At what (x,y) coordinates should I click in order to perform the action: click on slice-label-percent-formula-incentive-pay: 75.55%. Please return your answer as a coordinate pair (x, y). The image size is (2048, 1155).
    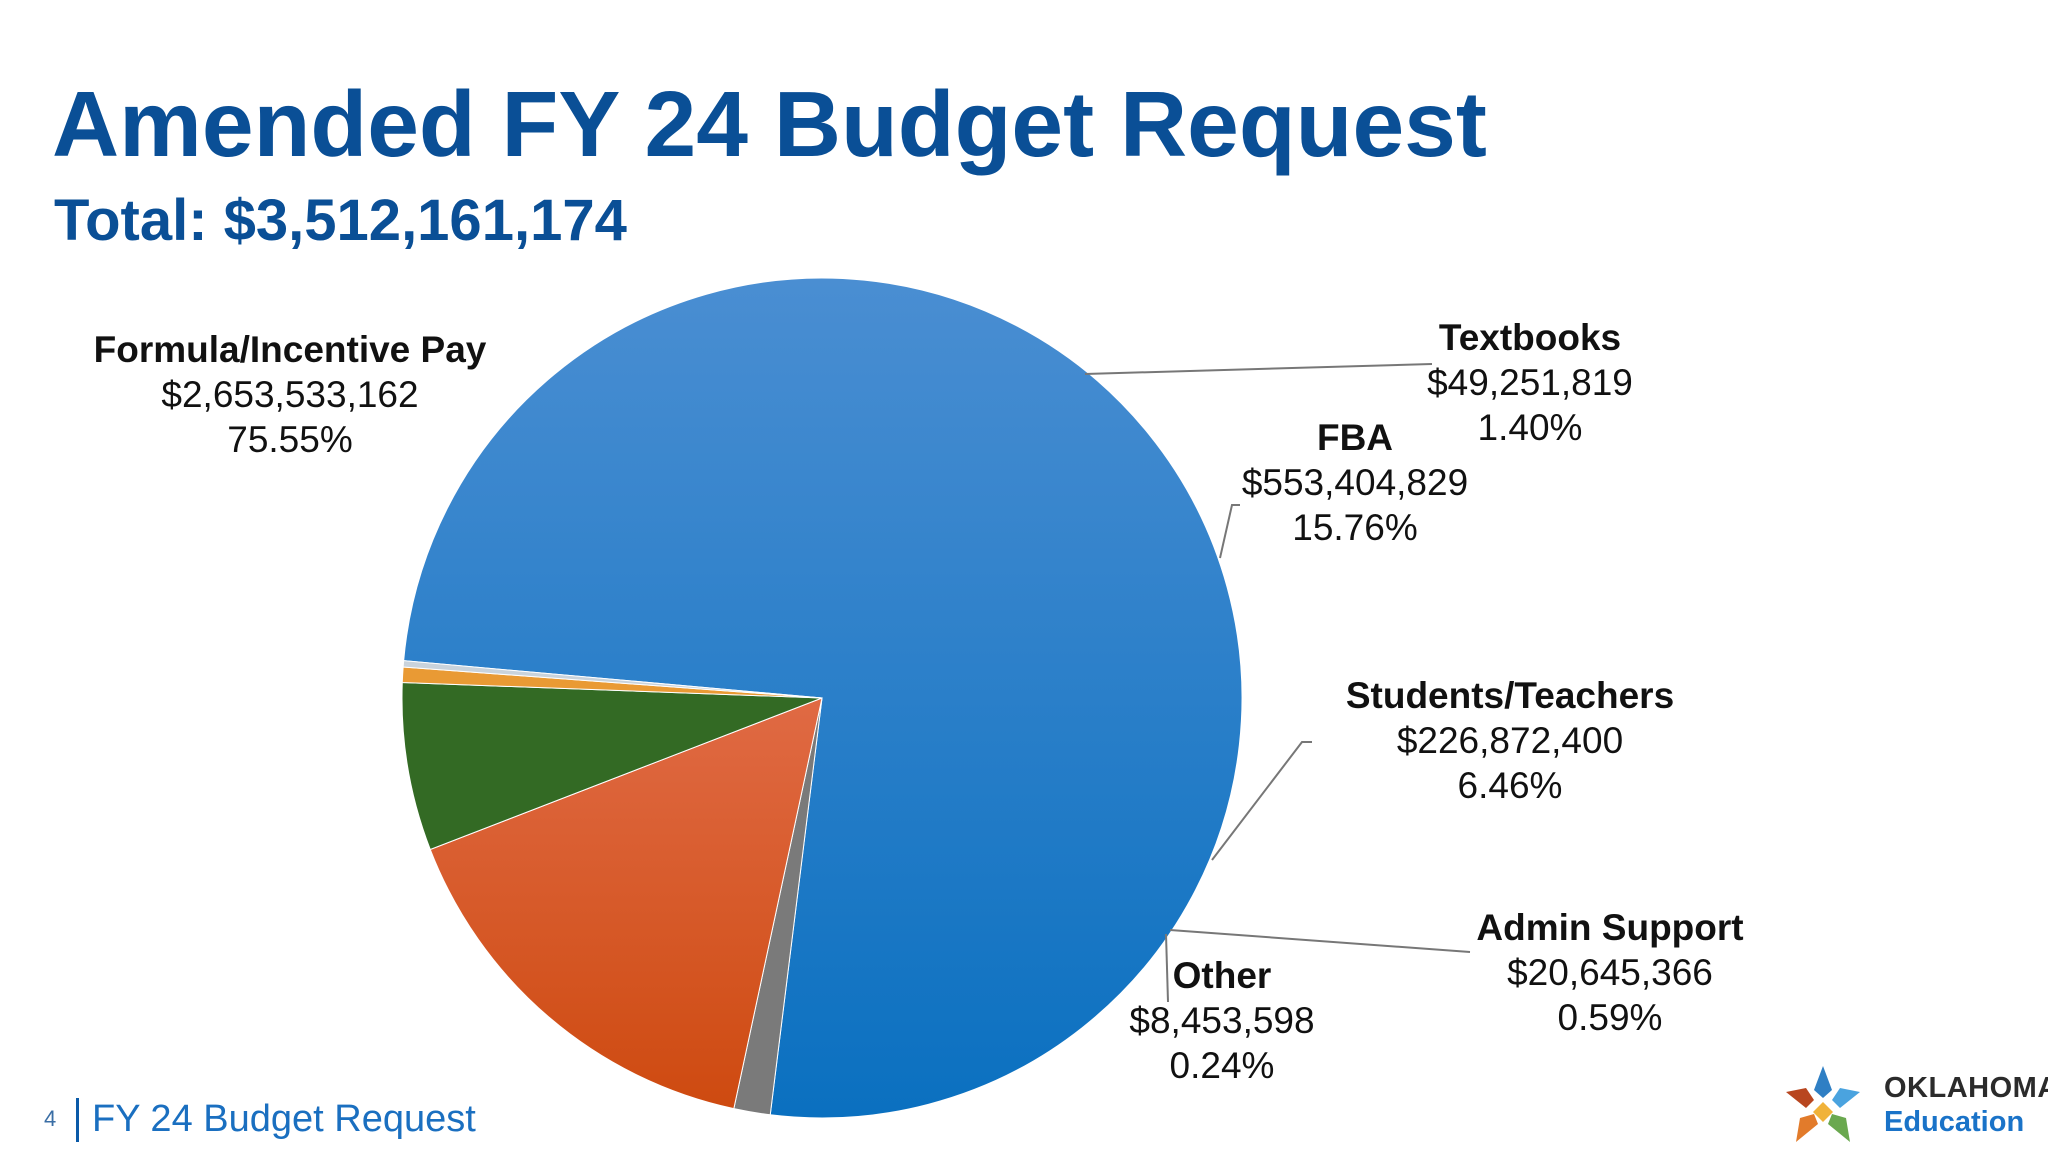
    Looking at the image, I should click on (290, 439).